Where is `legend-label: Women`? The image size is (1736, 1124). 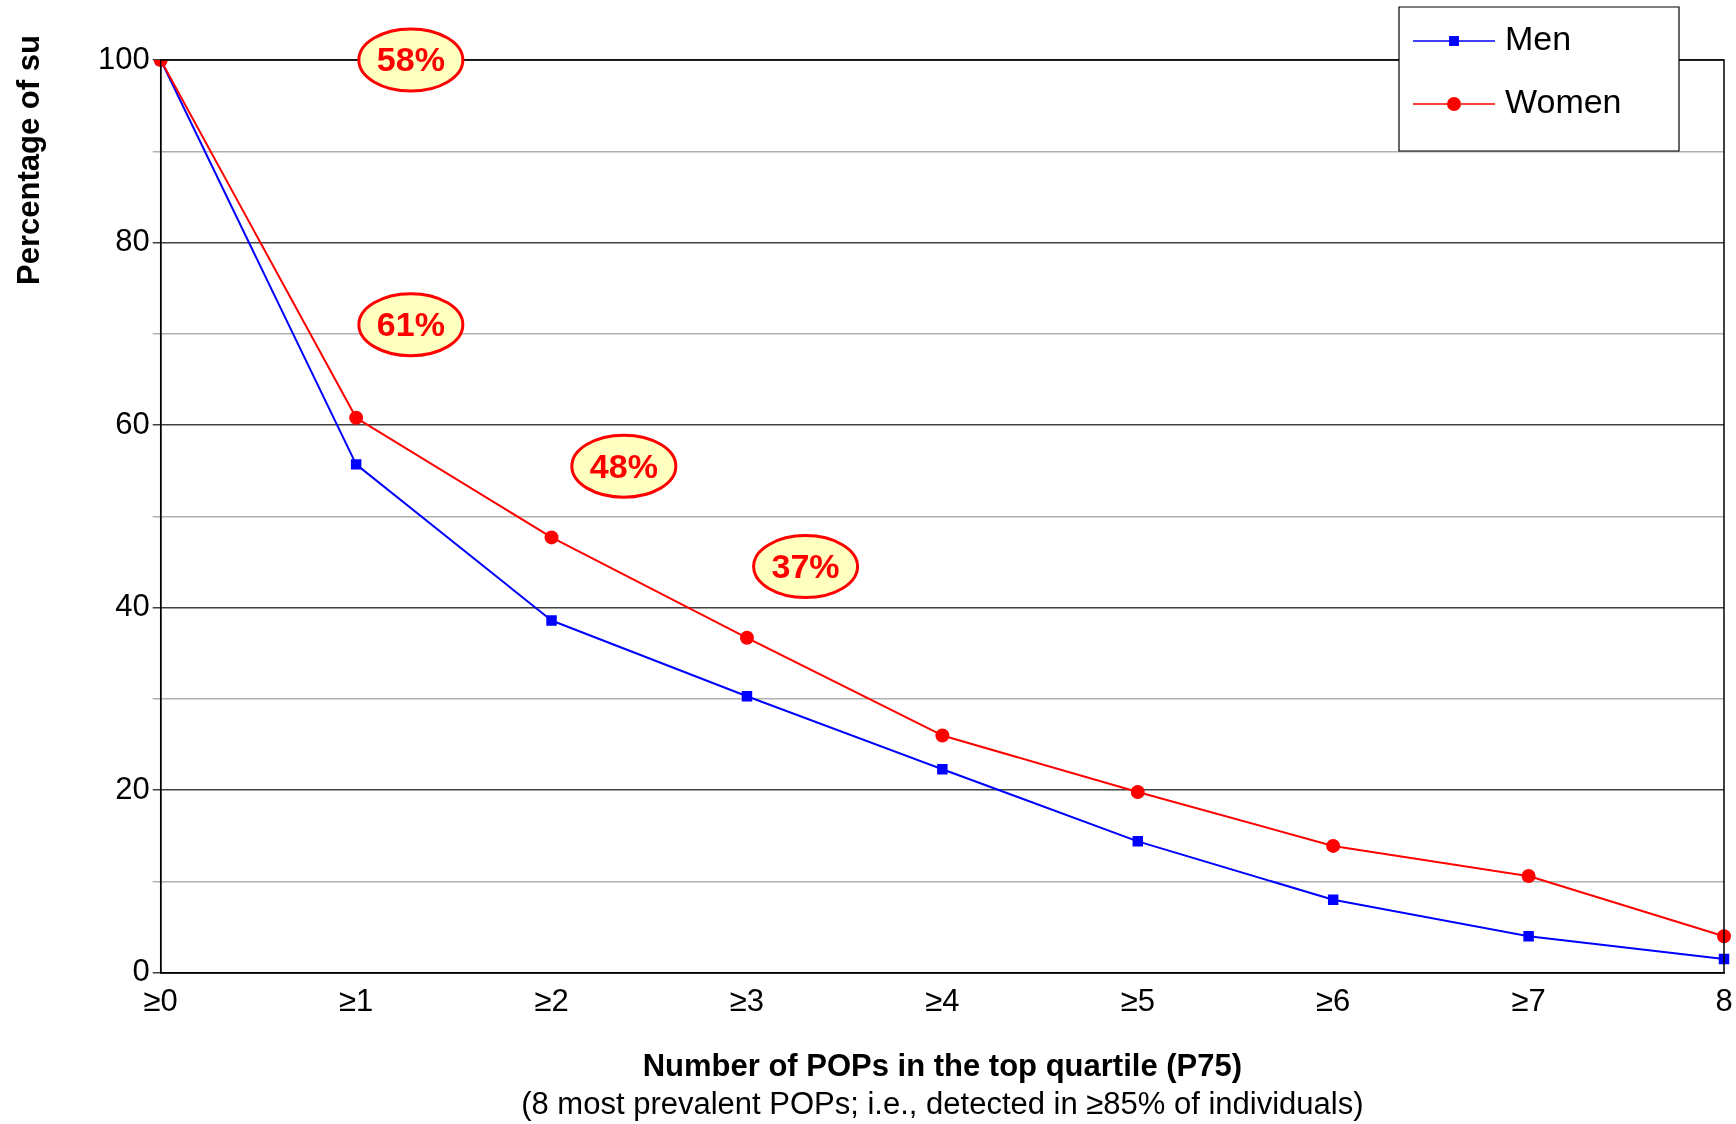 legend-label: Women is located at coordinates (1563, 101).